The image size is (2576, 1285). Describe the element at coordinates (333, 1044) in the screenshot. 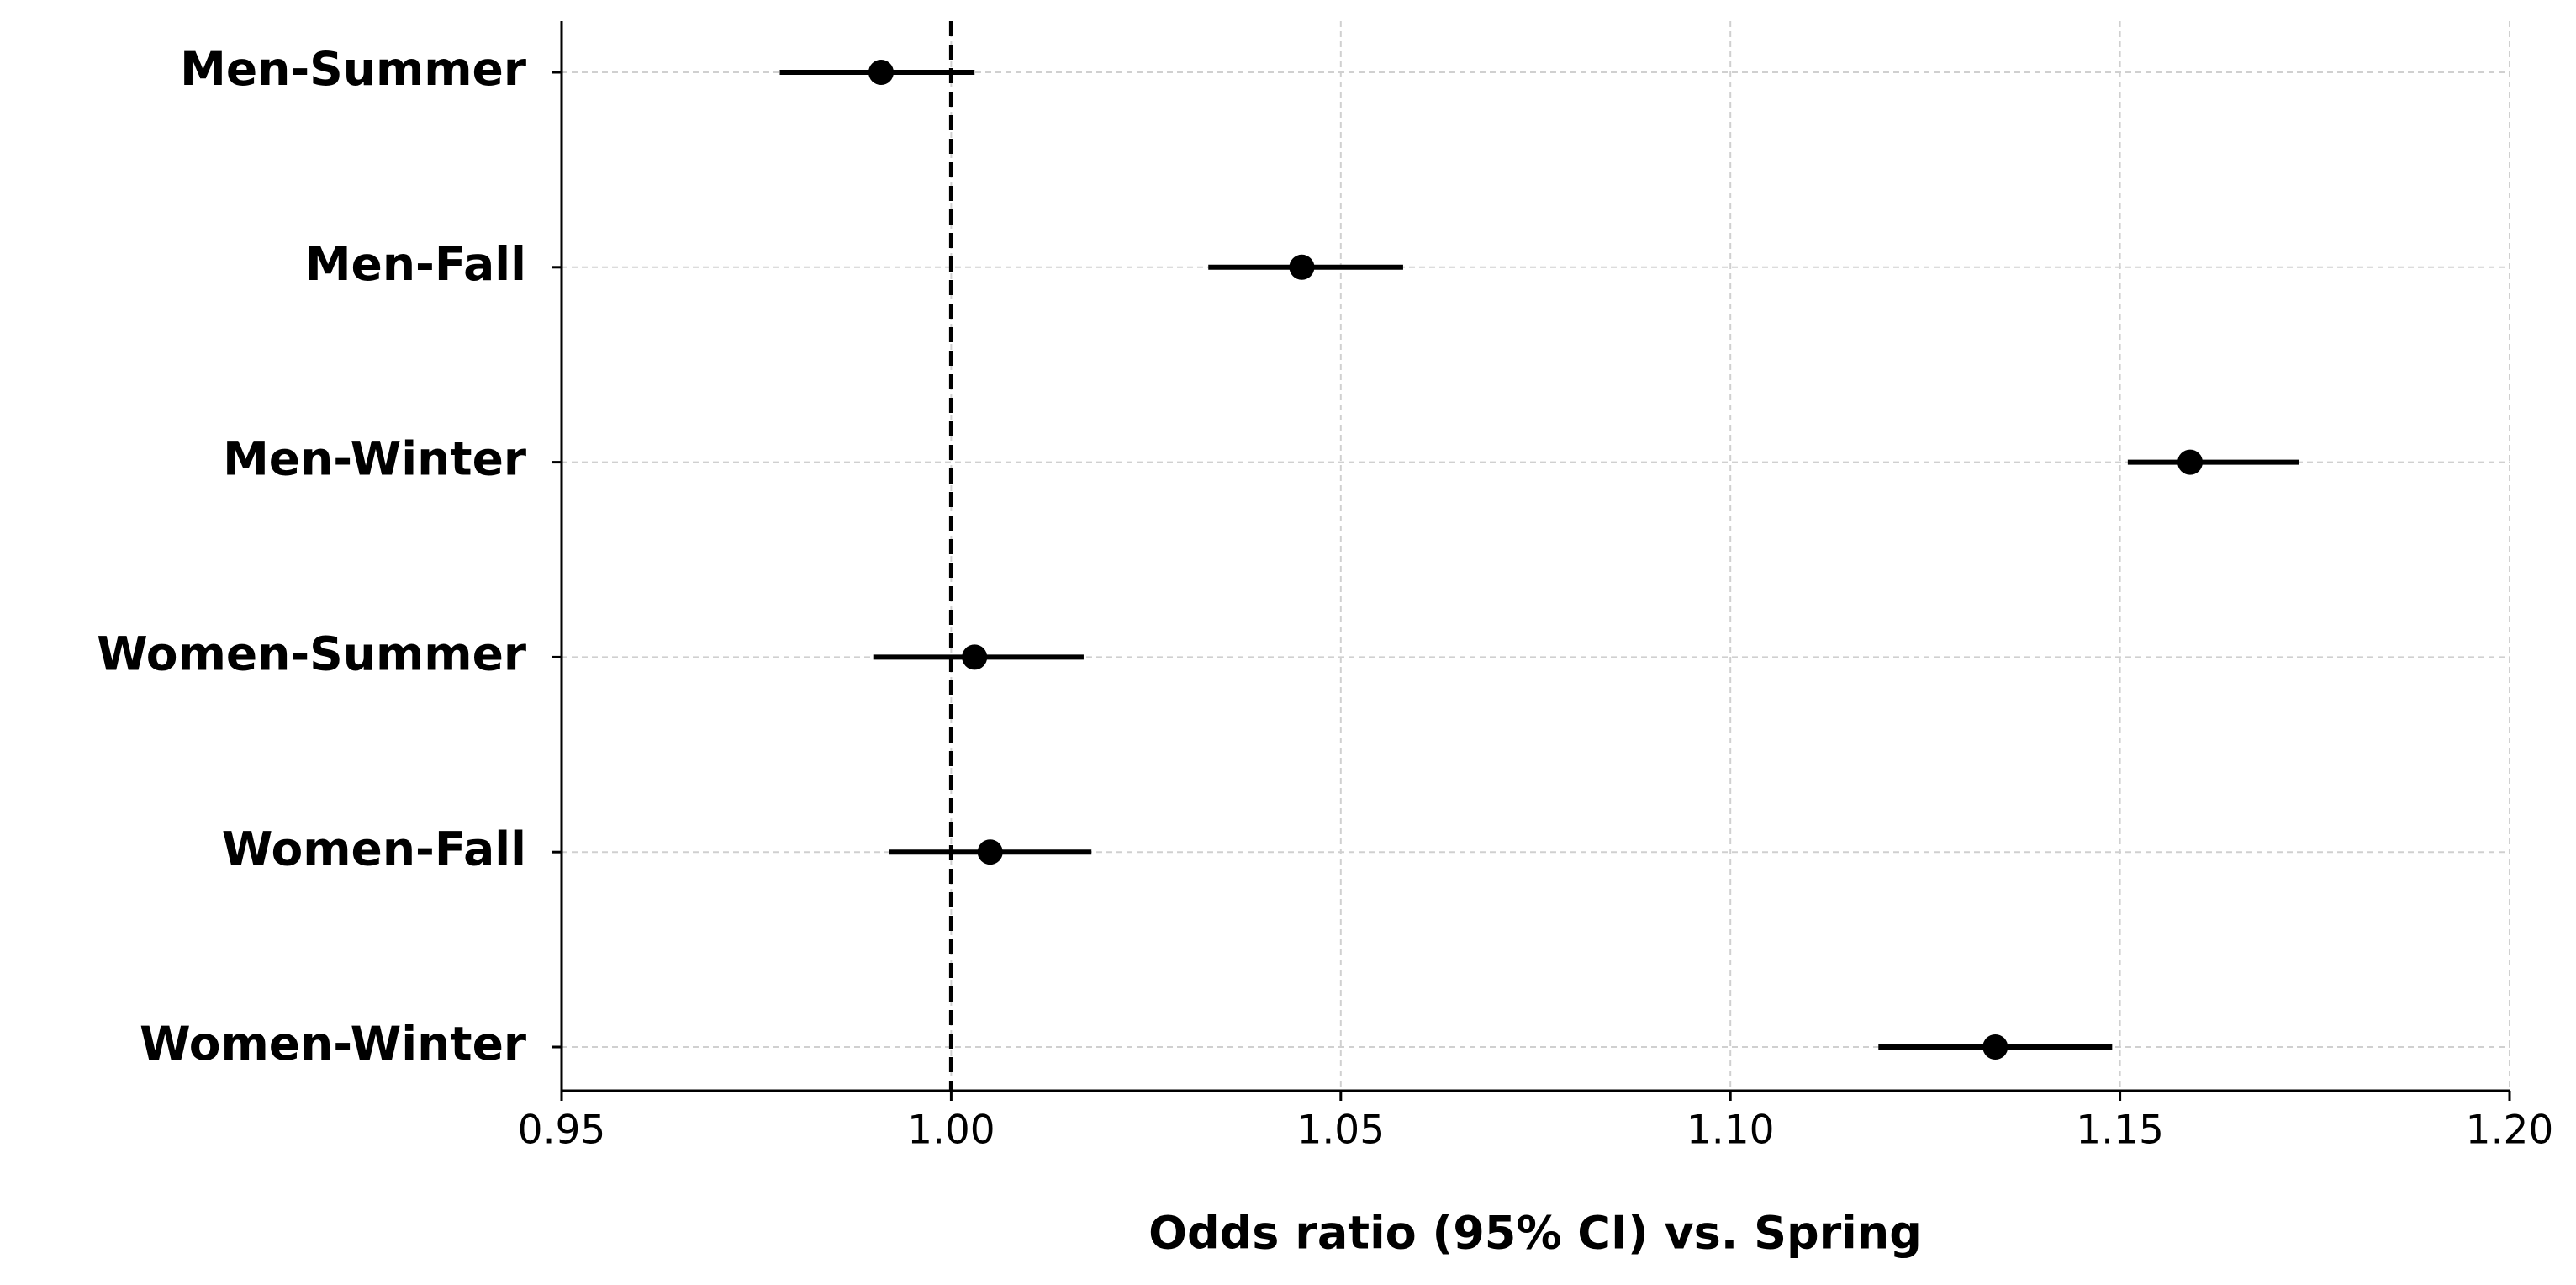

I see `y-tick-label: Women-Winter` at that location.